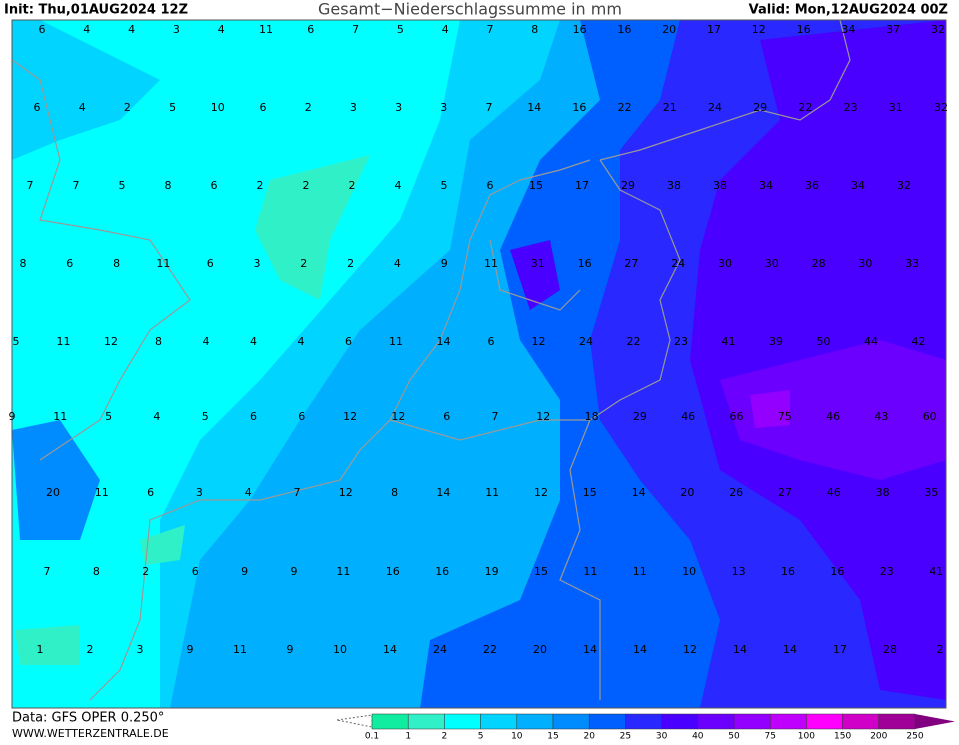 The height and width of the screenshot is (745, 959). What do you see at coordinates (878, 737) in the screenshot?
I see `legend-label: 200` at bounding box center [878, 737].